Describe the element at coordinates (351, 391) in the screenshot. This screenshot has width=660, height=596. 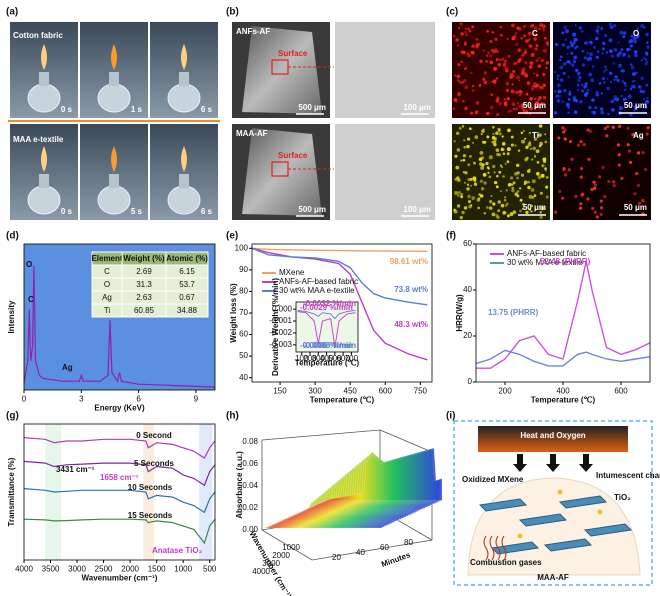
I see `x-tick-label: 450` at that location.